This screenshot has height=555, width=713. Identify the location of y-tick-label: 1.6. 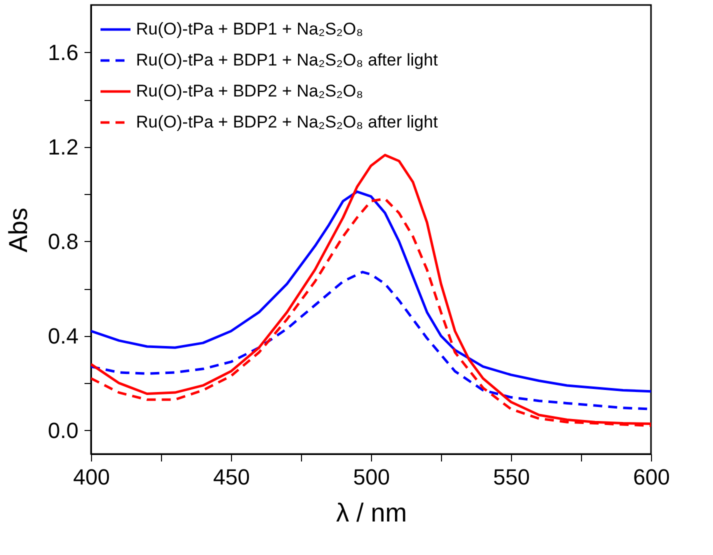
(63, 52).